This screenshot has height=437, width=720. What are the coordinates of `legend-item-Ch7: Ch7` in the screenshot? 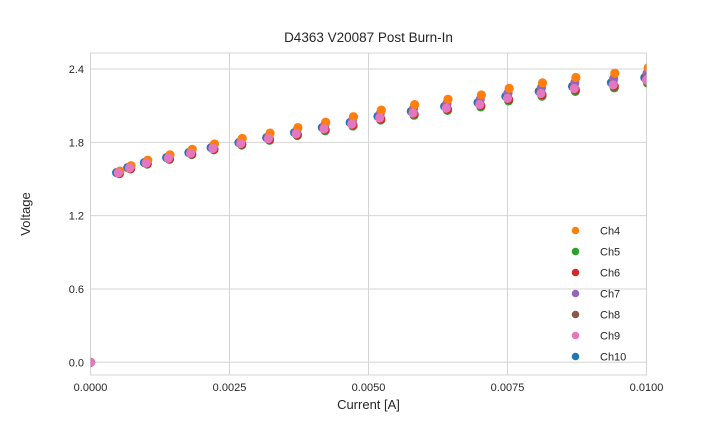 It's located at (595, 294).